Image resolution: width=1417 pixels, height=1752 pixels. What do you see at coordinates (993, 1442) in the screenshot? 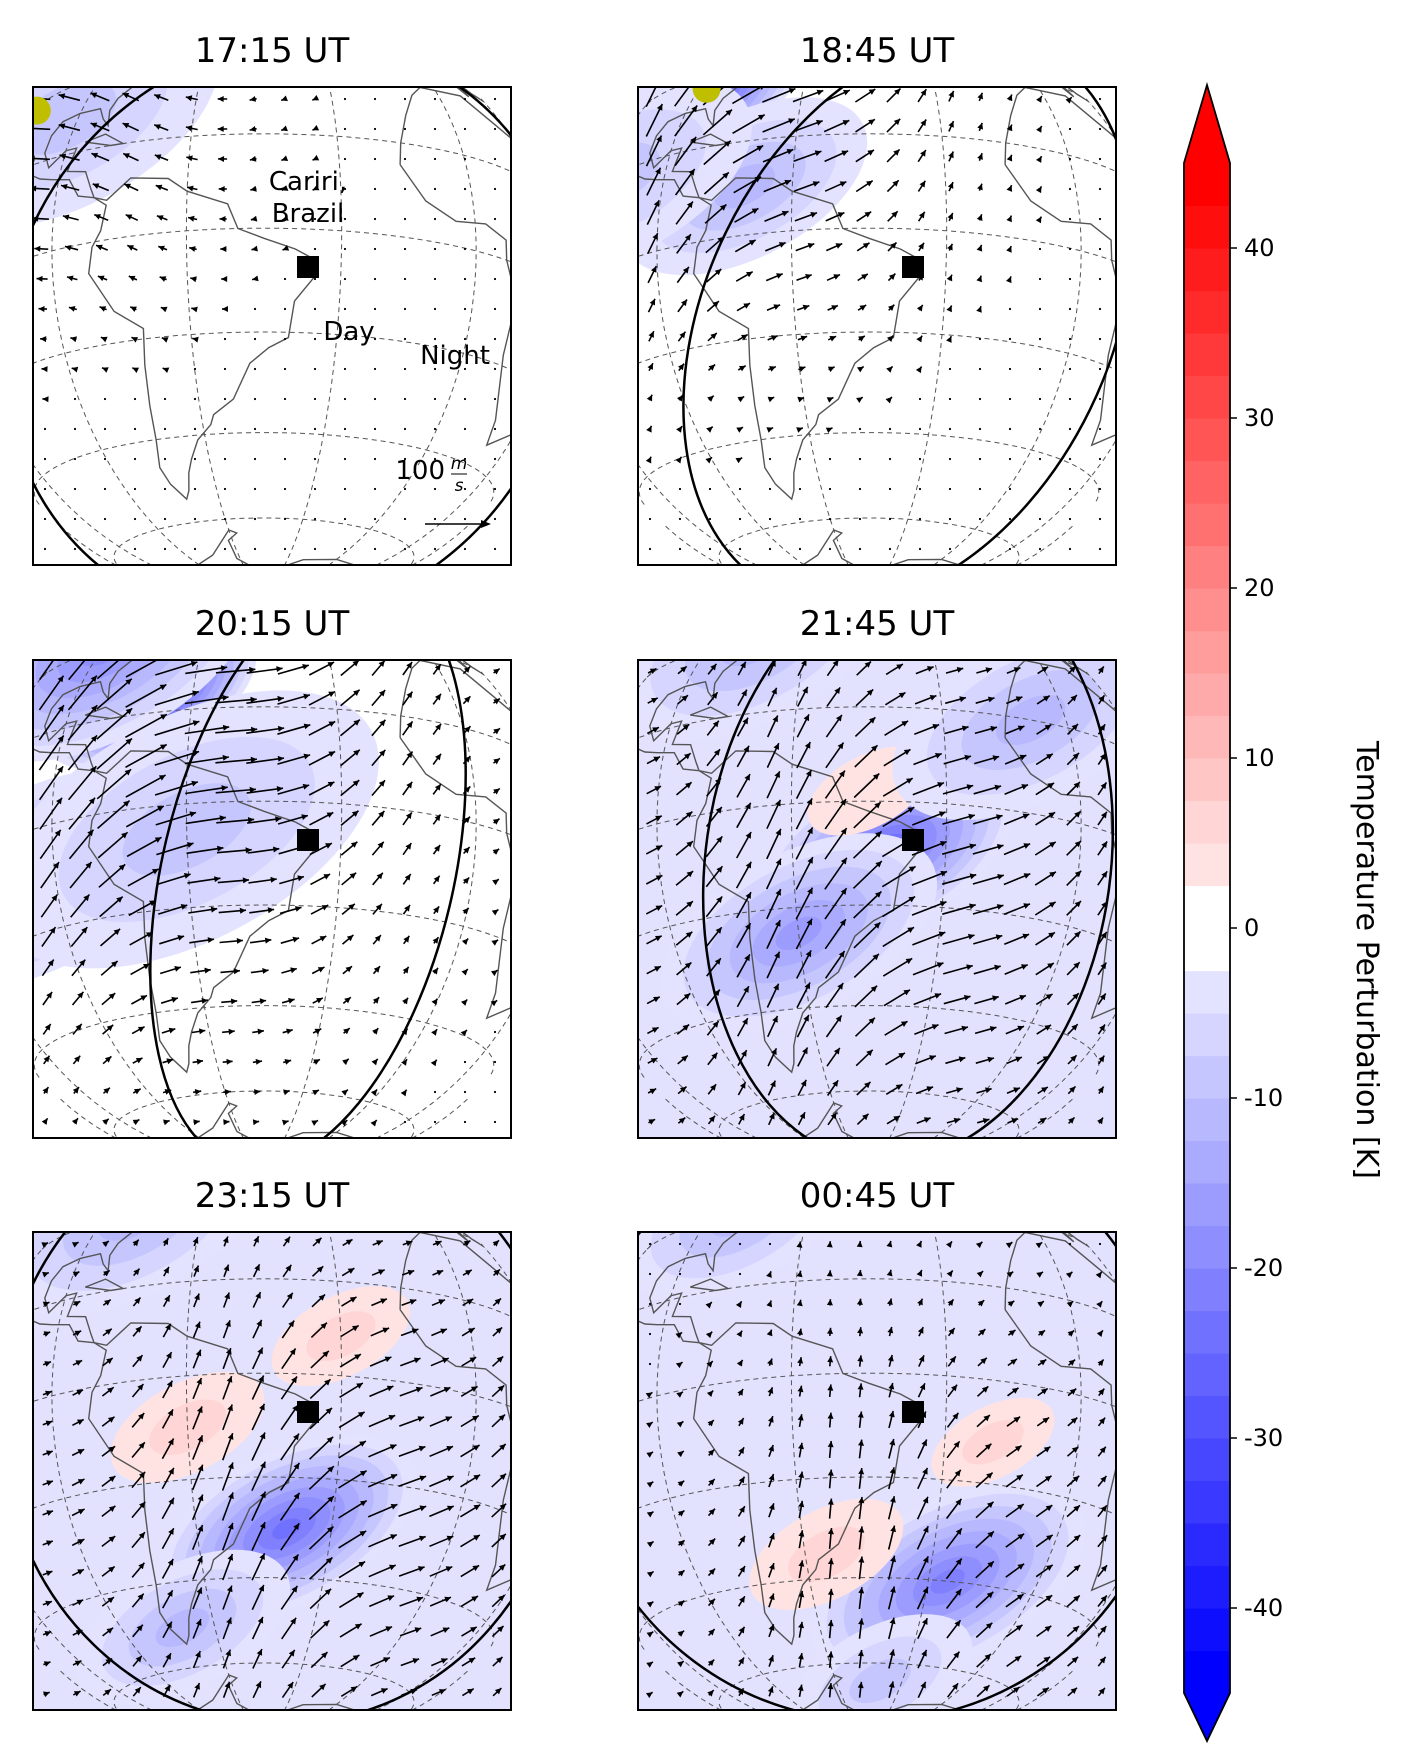
I see `temperature-contour` at bounding box center [993, 1442].